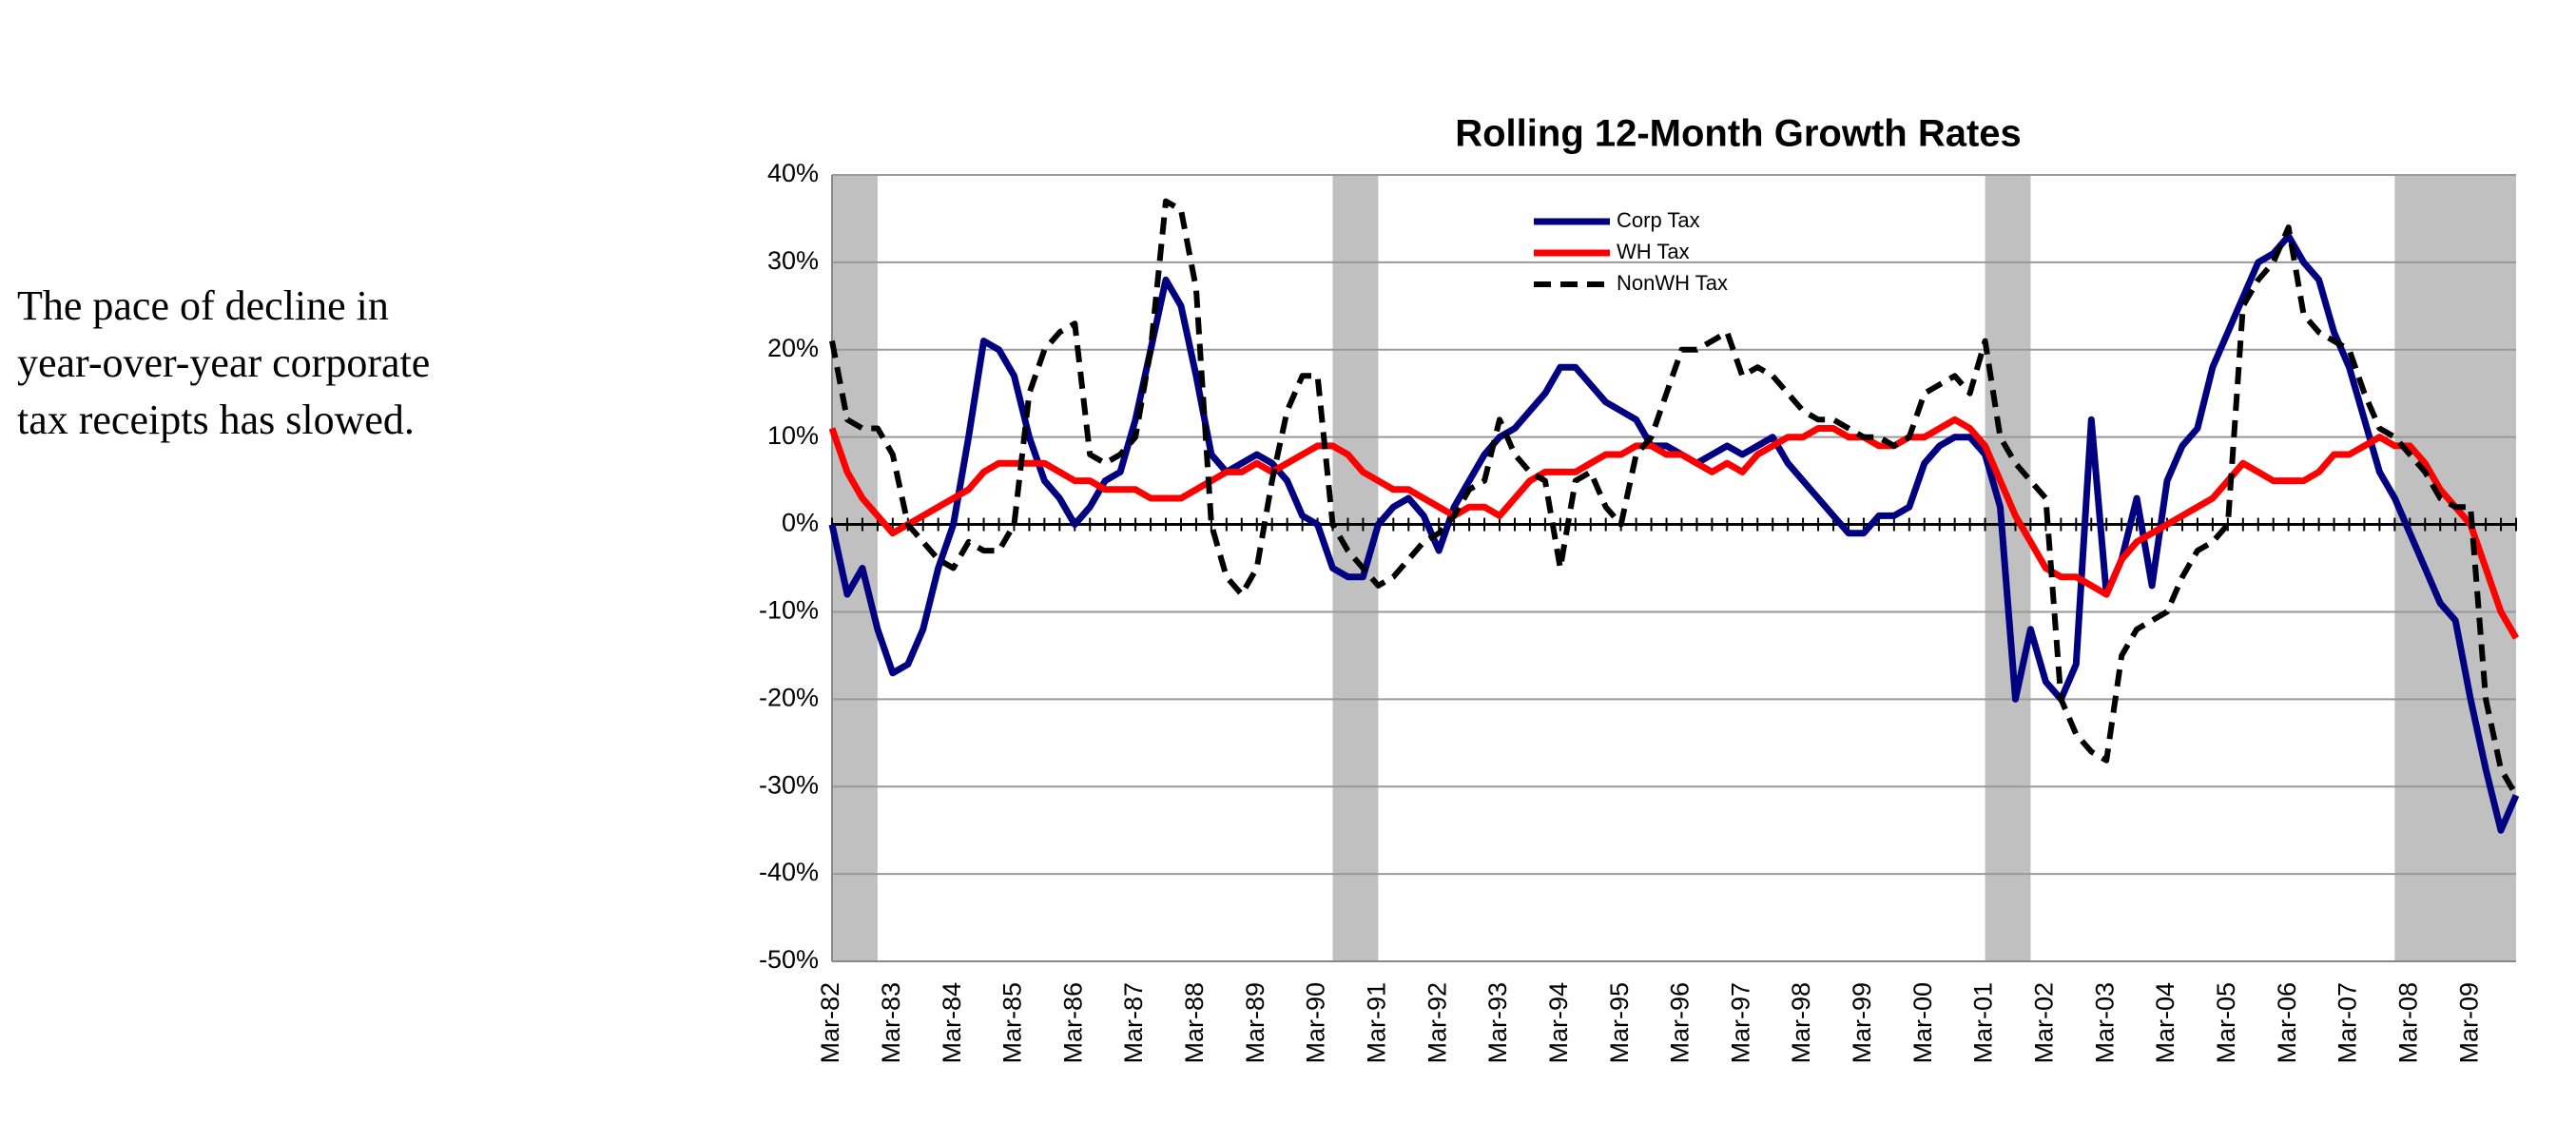 The image size is (2576, 1142). I want to click on x-tick-label: Mar-09, so click(2468, 1023).